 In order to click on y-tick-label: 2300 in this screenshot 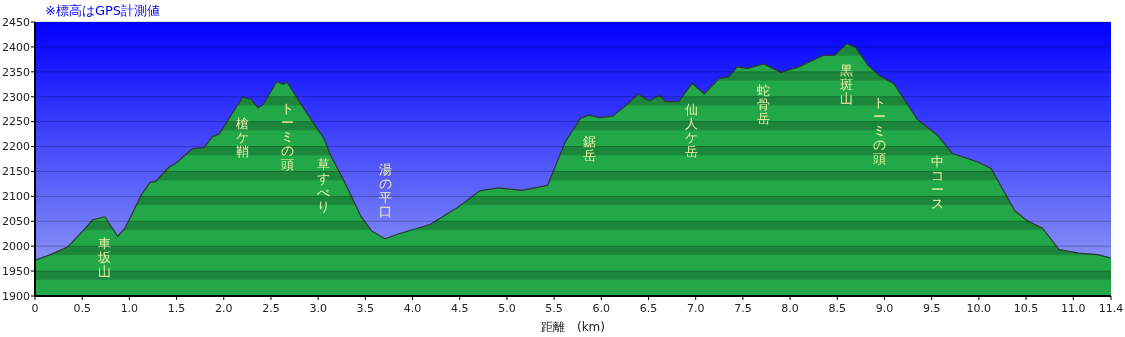, I will do `click(16, 97)`.